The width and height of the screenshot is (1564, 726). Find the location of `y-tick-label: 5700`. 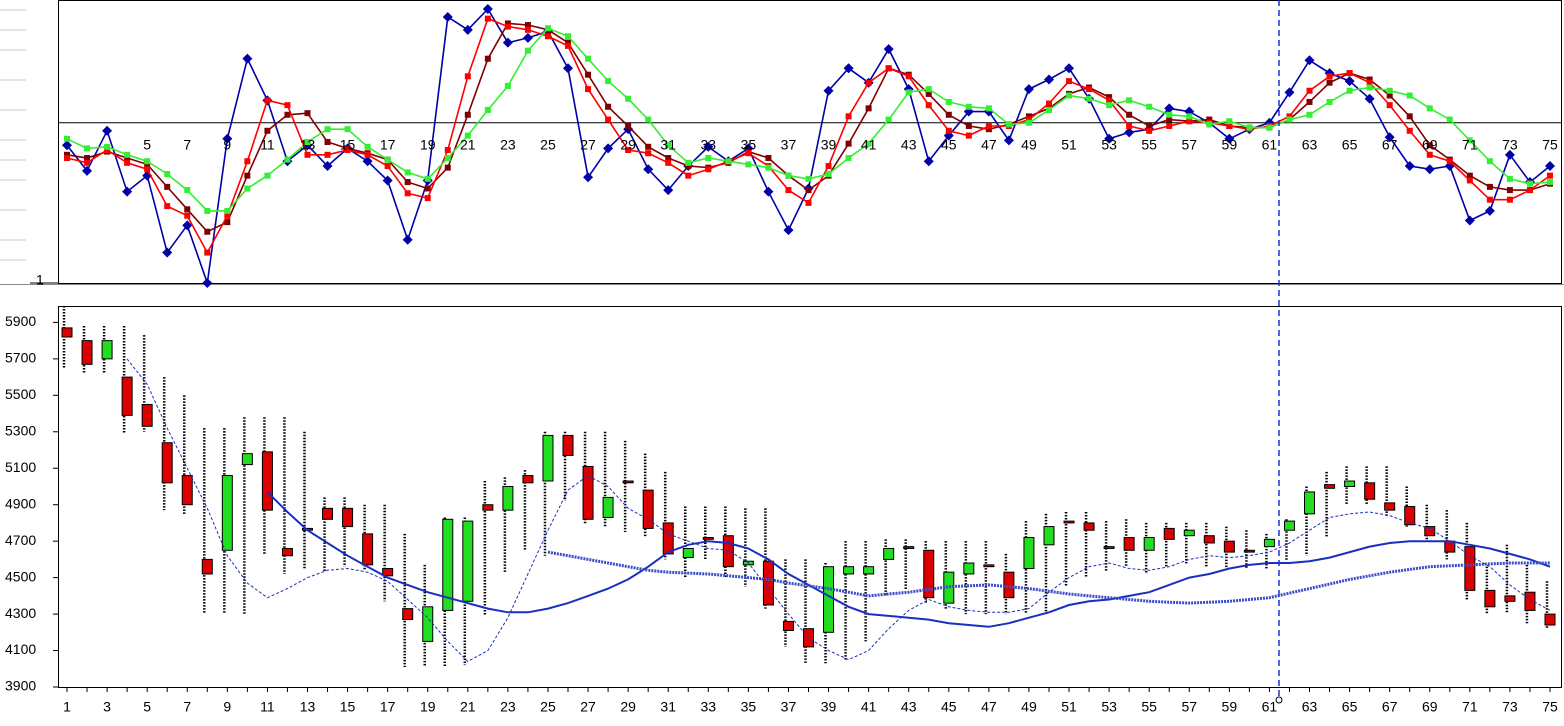

y-tick-label: 5700 is located at coordinates (20, 358).